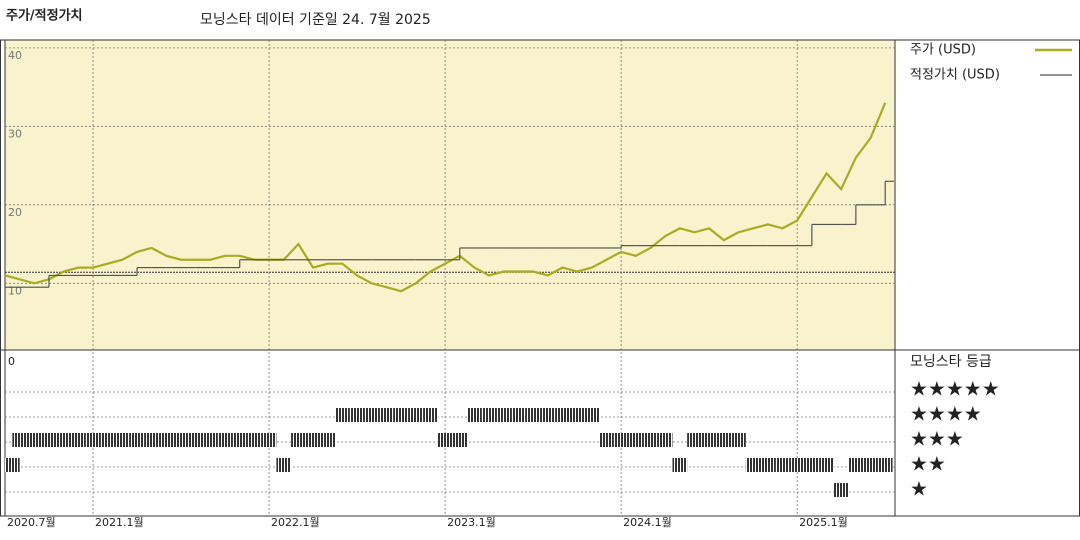 This screenshot has width=1080, height=540. Describe the element at coordinates (951, 362) in the screenshot. I see `rating-title: 모닝스타 등급` at that location.